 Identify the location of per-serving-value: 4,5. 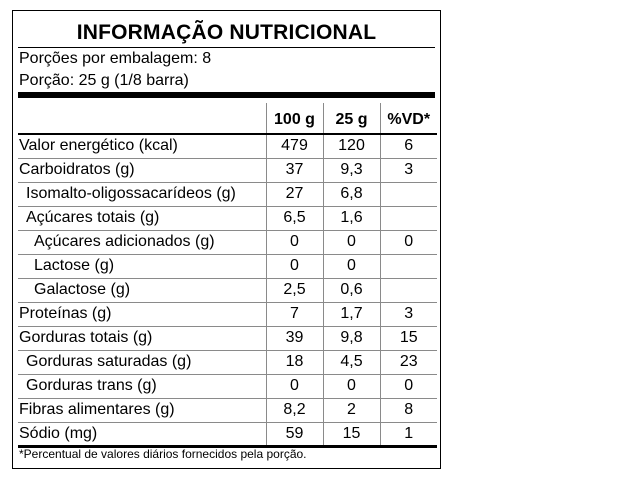
(351, 362).